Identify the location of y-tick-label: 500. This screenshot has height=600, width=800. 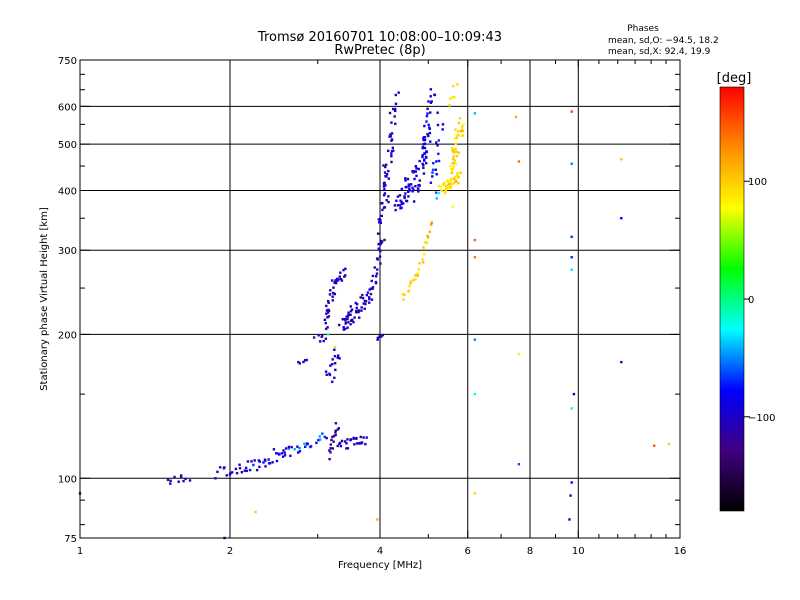
(67, 145).